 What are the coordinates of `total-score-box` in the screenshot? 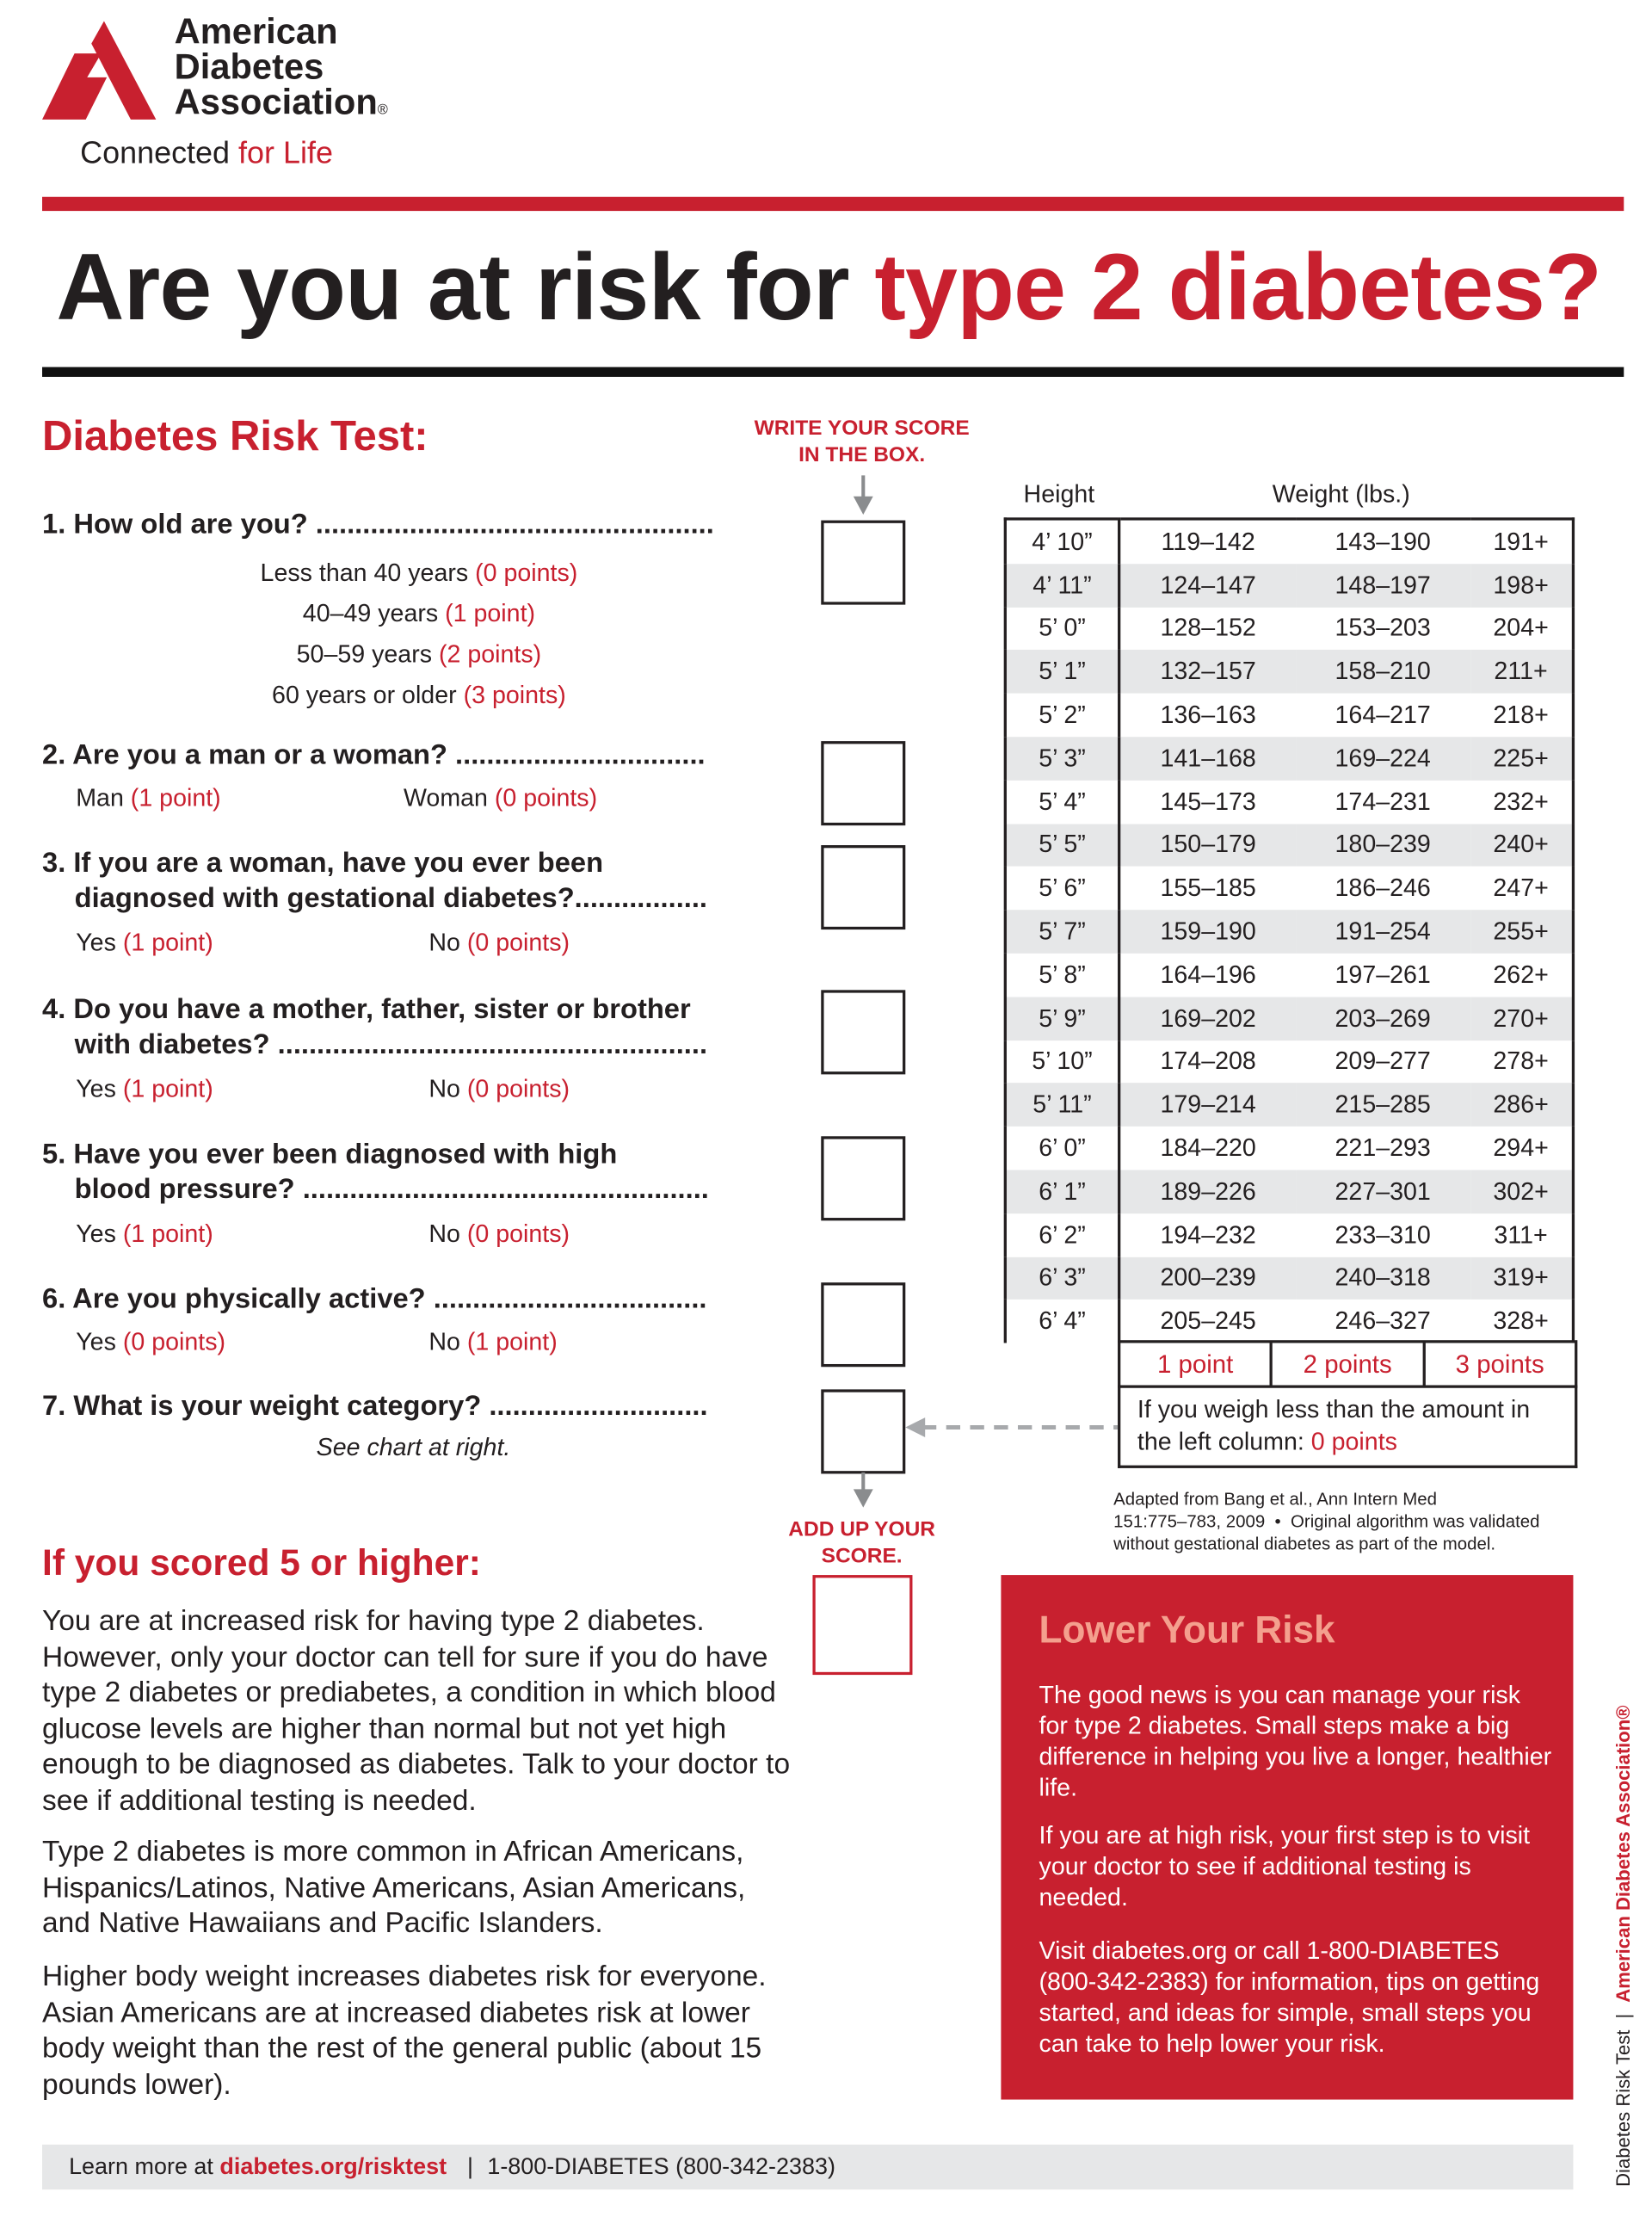 It's located at (862, 1625).